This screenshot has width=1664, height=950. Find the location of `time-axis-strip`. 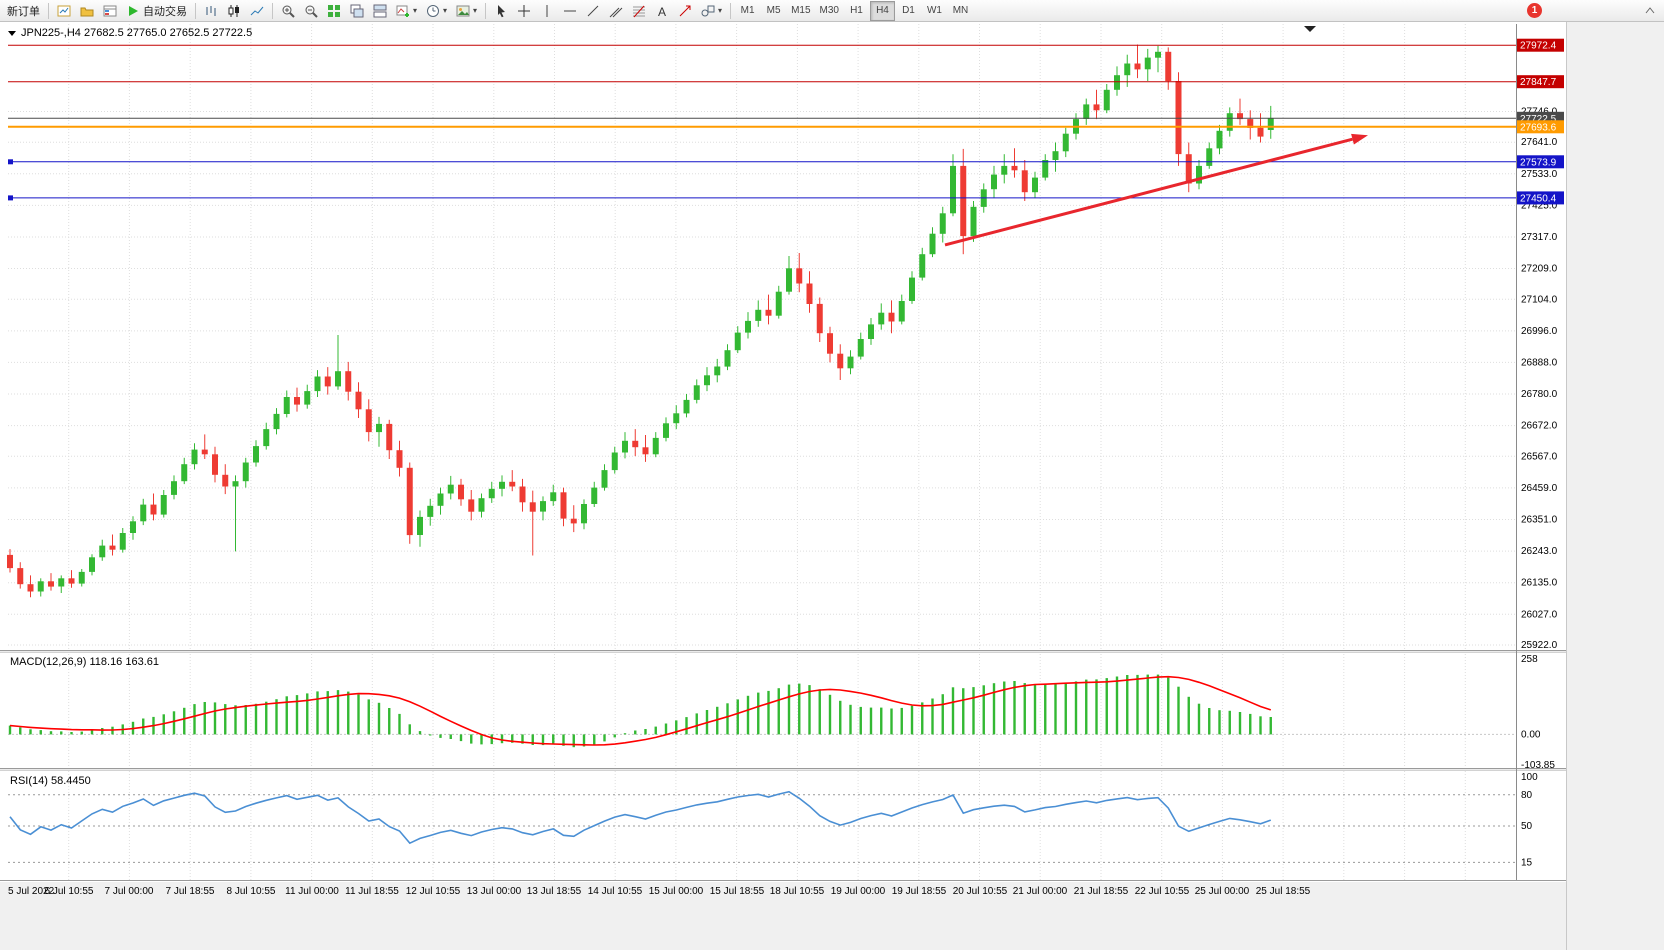

time-axis-strip is located at coordinates (783, 916).